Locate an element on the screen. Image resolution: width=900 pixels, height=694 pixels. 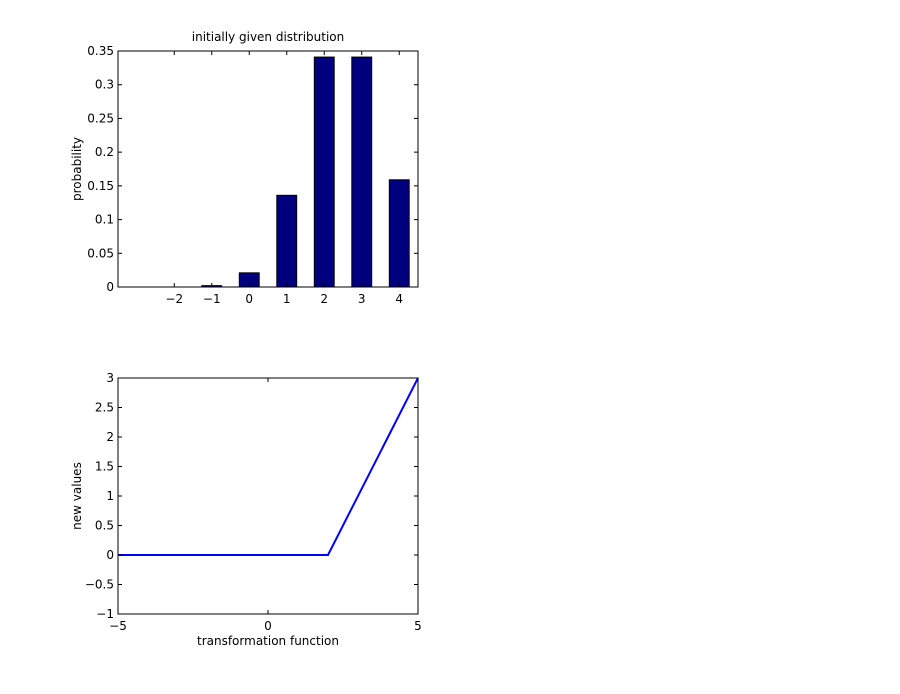
line-chart-x-ticks: −5 0 5 is located at coordinates (265, 505).